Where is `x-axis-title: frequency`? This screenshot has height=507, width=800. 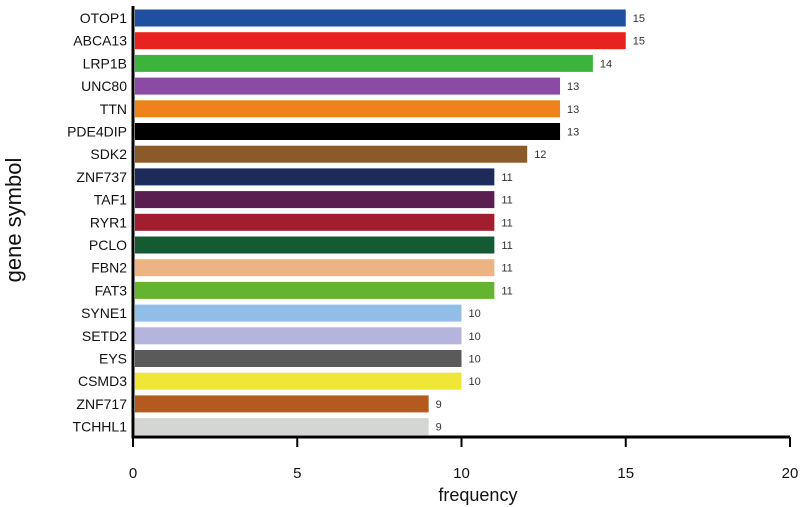
x-axis-title: frequency is located at coordinates (477, 495).